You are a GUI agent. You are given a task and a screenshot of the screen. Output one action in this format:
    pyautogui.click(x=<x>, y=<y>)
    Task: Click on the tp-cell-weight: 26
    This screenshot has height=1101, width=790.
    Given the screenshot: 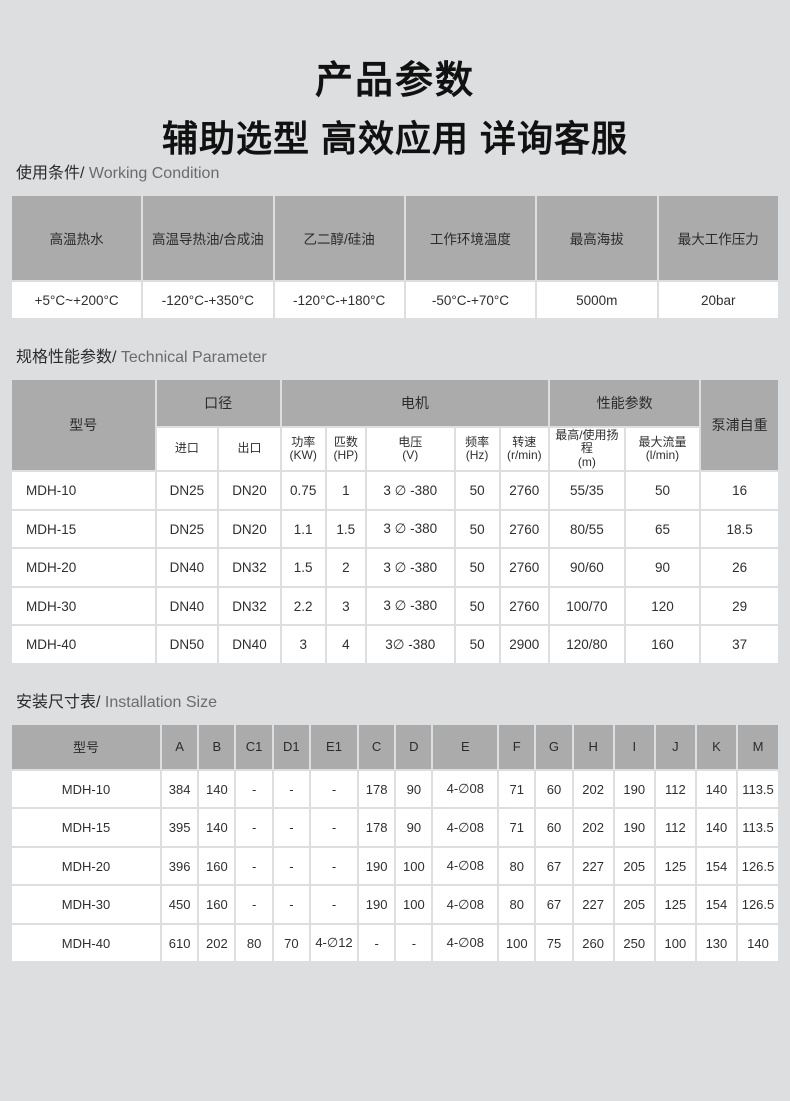 What is the action you would take?
    pyautogui.click(x=739, y=567)
    